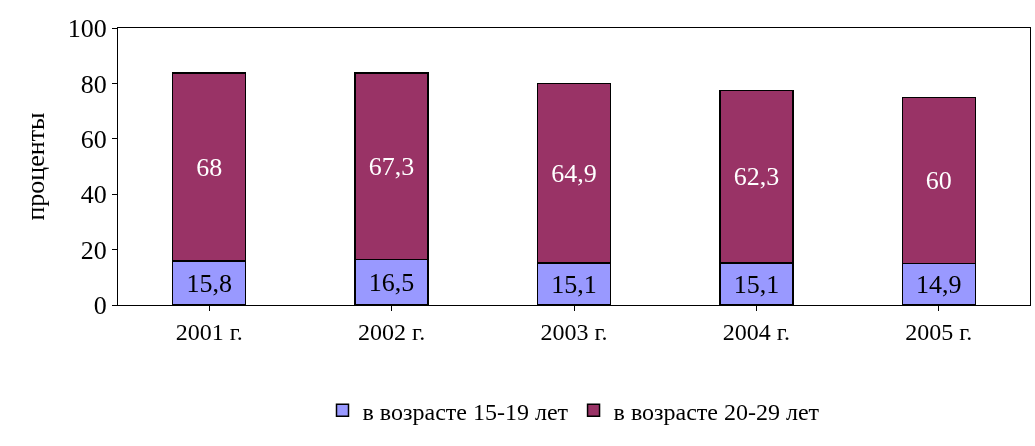  What do you see at coordinates (87, 29) in the screenshot?
I see `y-tick-label: 100` at bounding box center [87, 29].